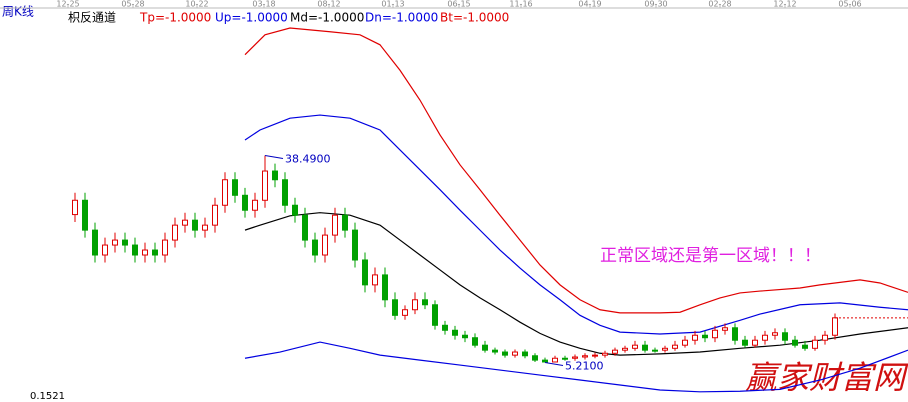 This screenshot has width=908, height=402. Describe the element at coordinates (849, 4) in the screenshot. I see `x-tick-label: 05-06` at that location.